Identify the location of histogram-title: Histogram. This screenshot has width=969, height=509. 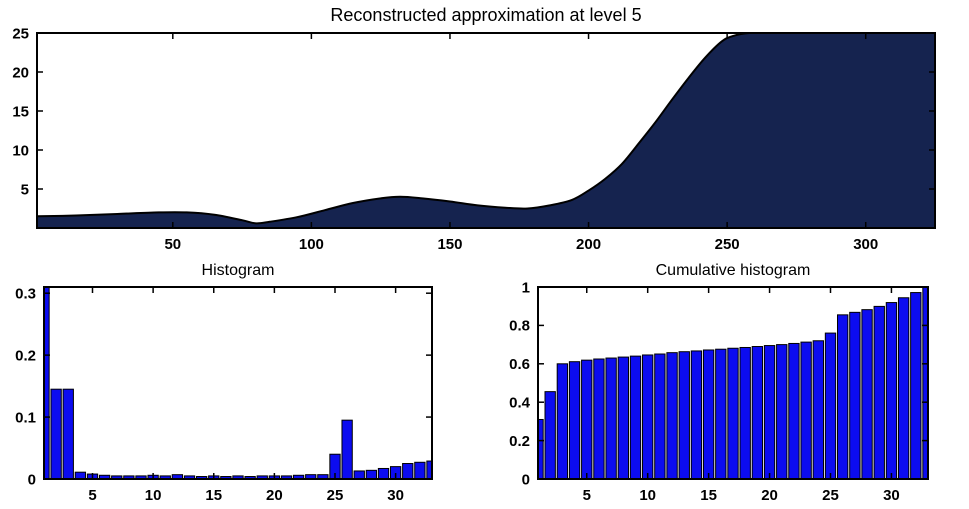
(238, 270).